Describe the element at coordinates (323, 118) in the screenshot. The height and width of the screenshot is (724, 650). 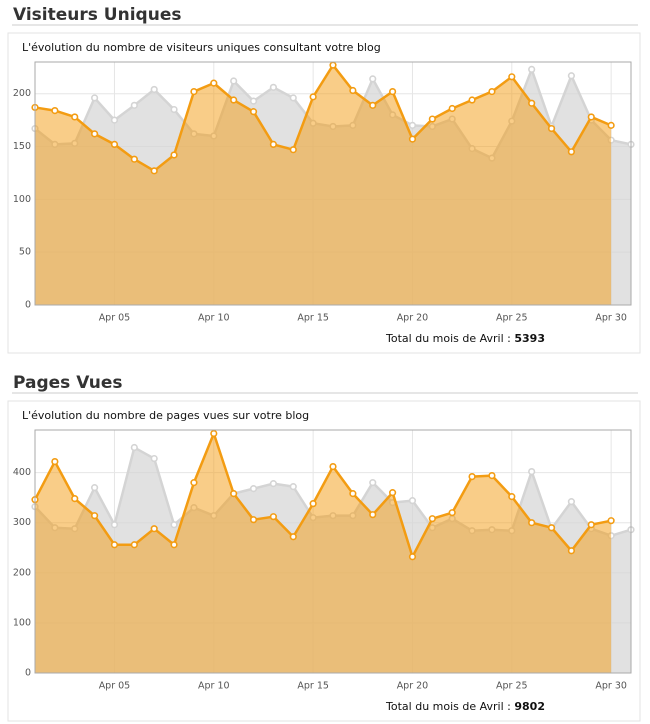
I see `series-line` at that location.